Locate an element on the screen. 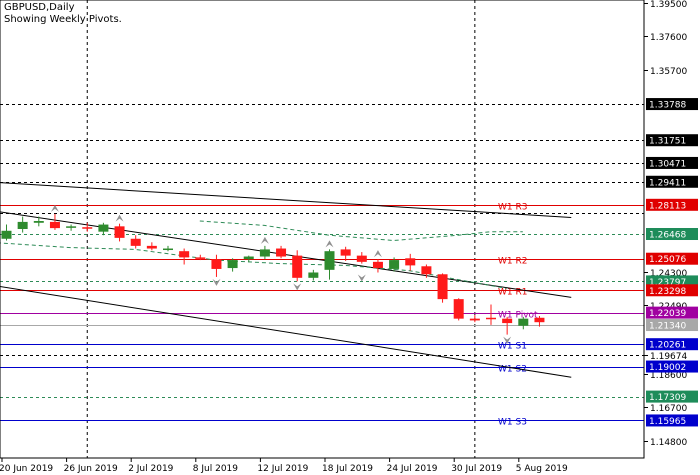  price-tick-label: 1.24300 is located at coordinates (668, 274).